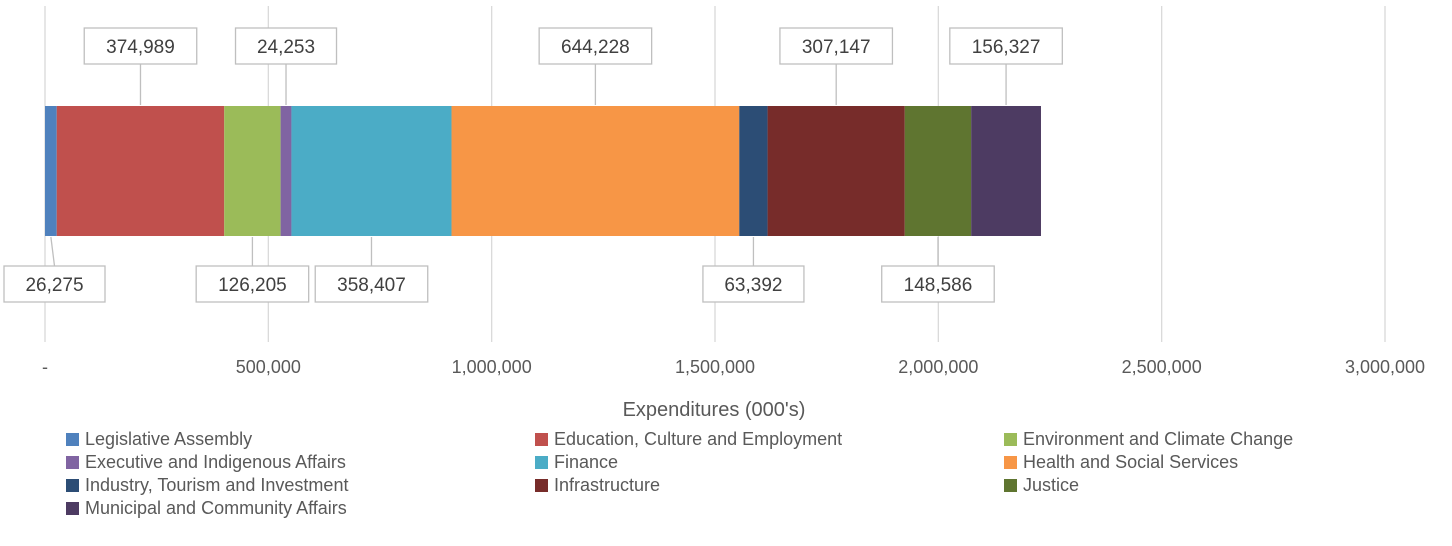 This screenshot has height=546, width=1452. Describe the element at coordinates (698, 439) in the screenshot. I see `legend-label: Education, Culture and Employment` at that location.